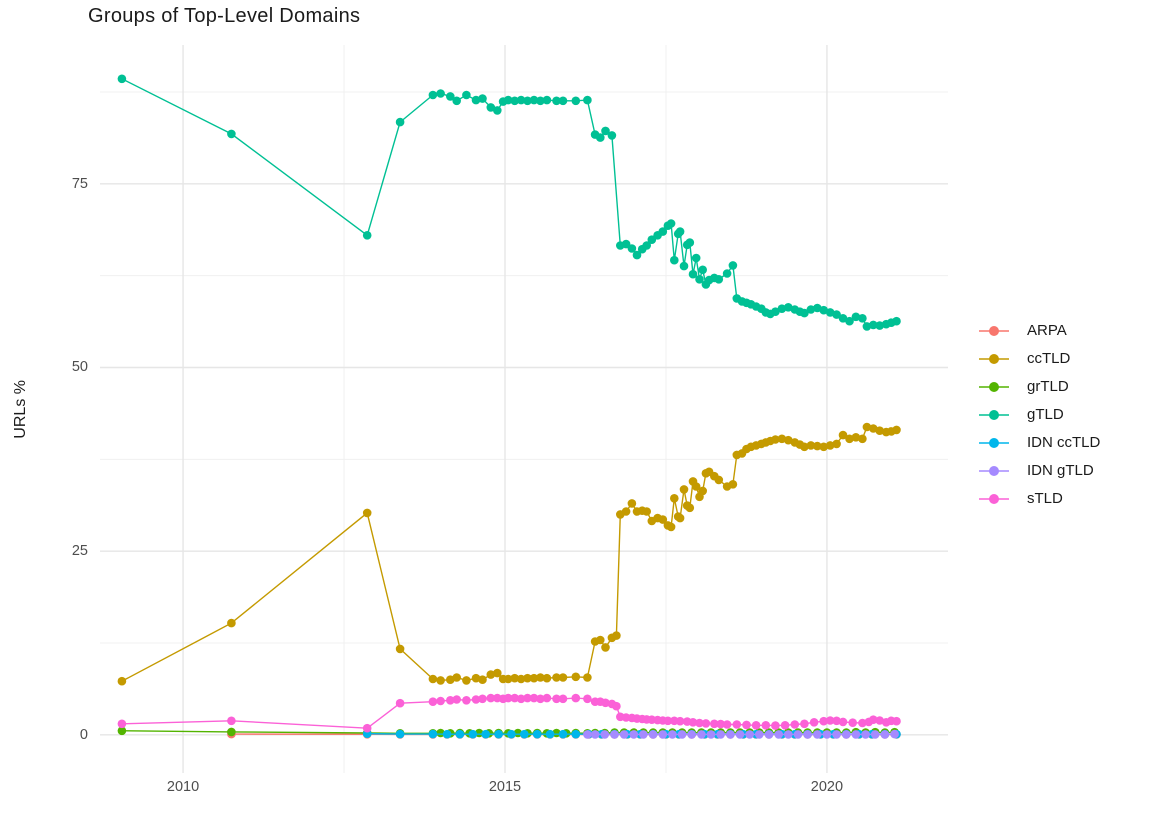  What do you see at coordinates (1048, 386) in the screenshot?
I see `legend-label: grTLD` at bounding box center [1048, 386].